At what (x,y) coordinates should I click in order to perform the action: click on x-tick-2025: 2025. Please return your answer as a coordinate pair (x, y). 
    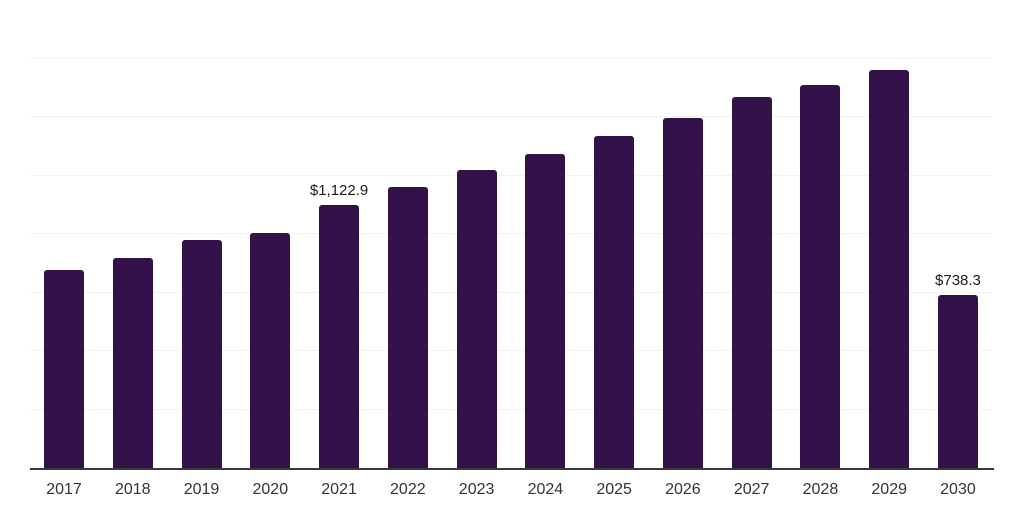
    Looking at the image, I should click on (614, 489).